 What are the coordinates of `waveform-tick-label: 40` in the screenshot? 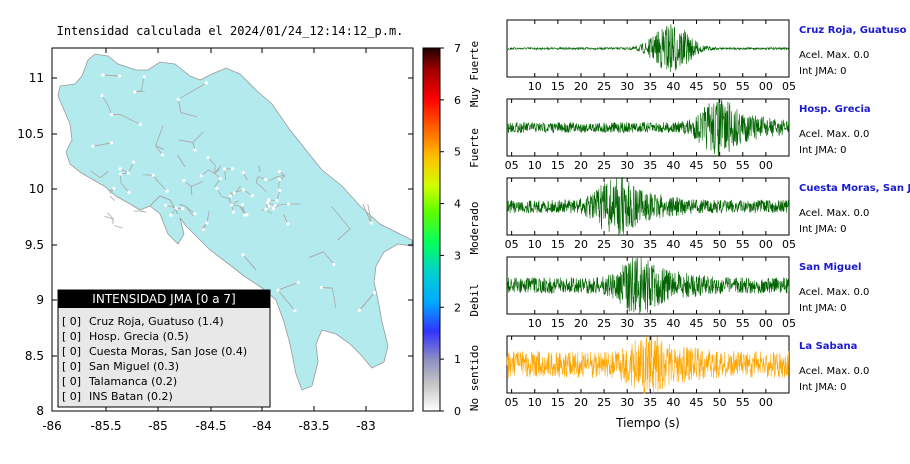 It's located at (673, 86).